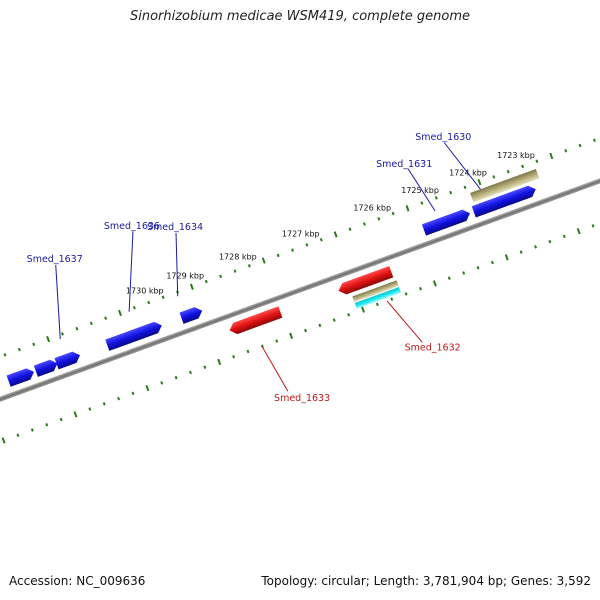  I want to click on gene-label-smed-1631: Smed_1631, so click(404, 164).